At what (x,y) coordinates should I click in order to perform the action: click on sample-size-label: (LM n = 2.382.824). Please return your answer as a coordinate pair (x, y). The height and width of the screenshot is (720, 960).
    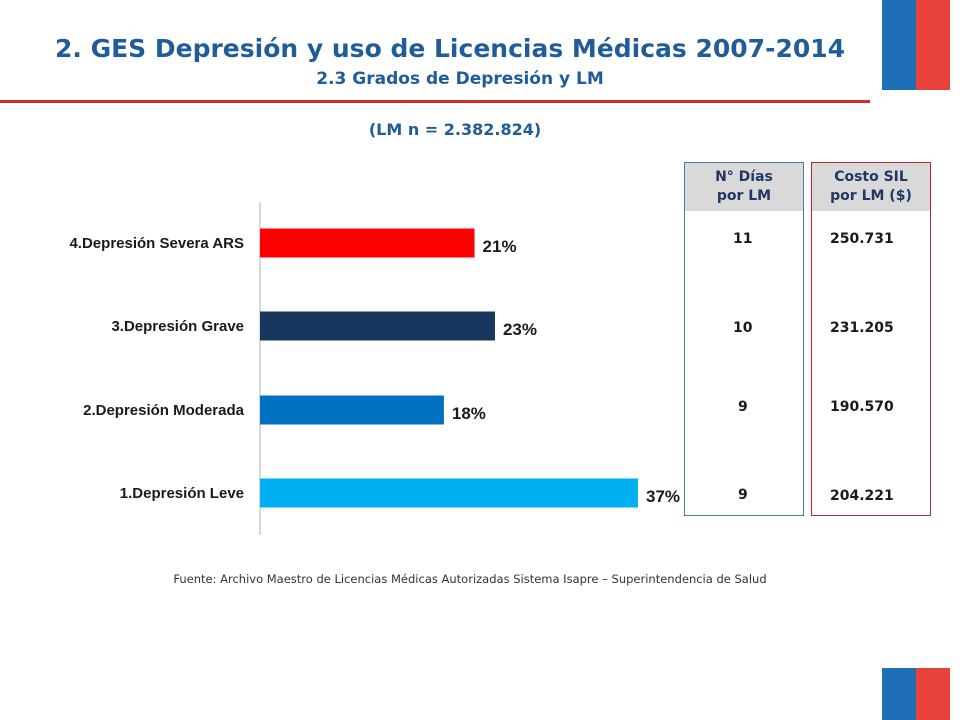
    Looking at the image, I should click on (455, 129).